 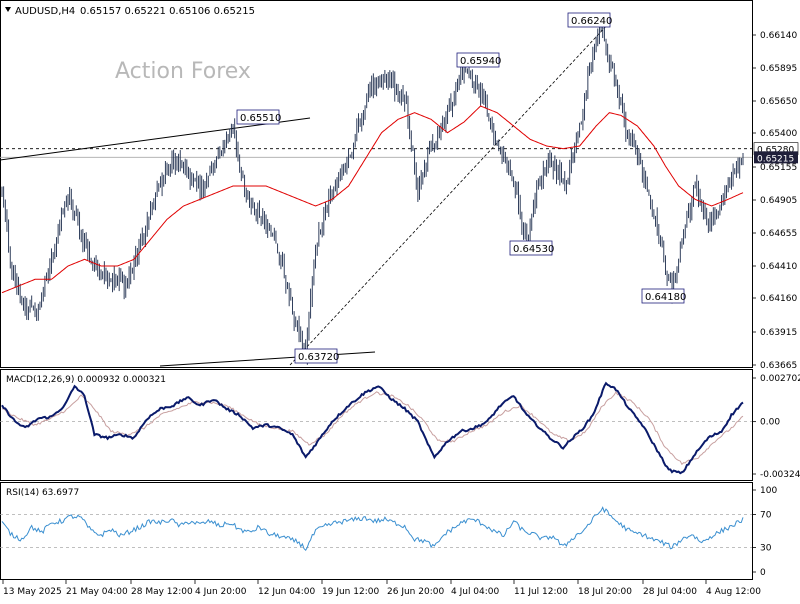 What do you see at coordinates (32, 592) in the screenshot?
I see `time-tick-label: 13 May 2025` at bounding box center [32, 592].